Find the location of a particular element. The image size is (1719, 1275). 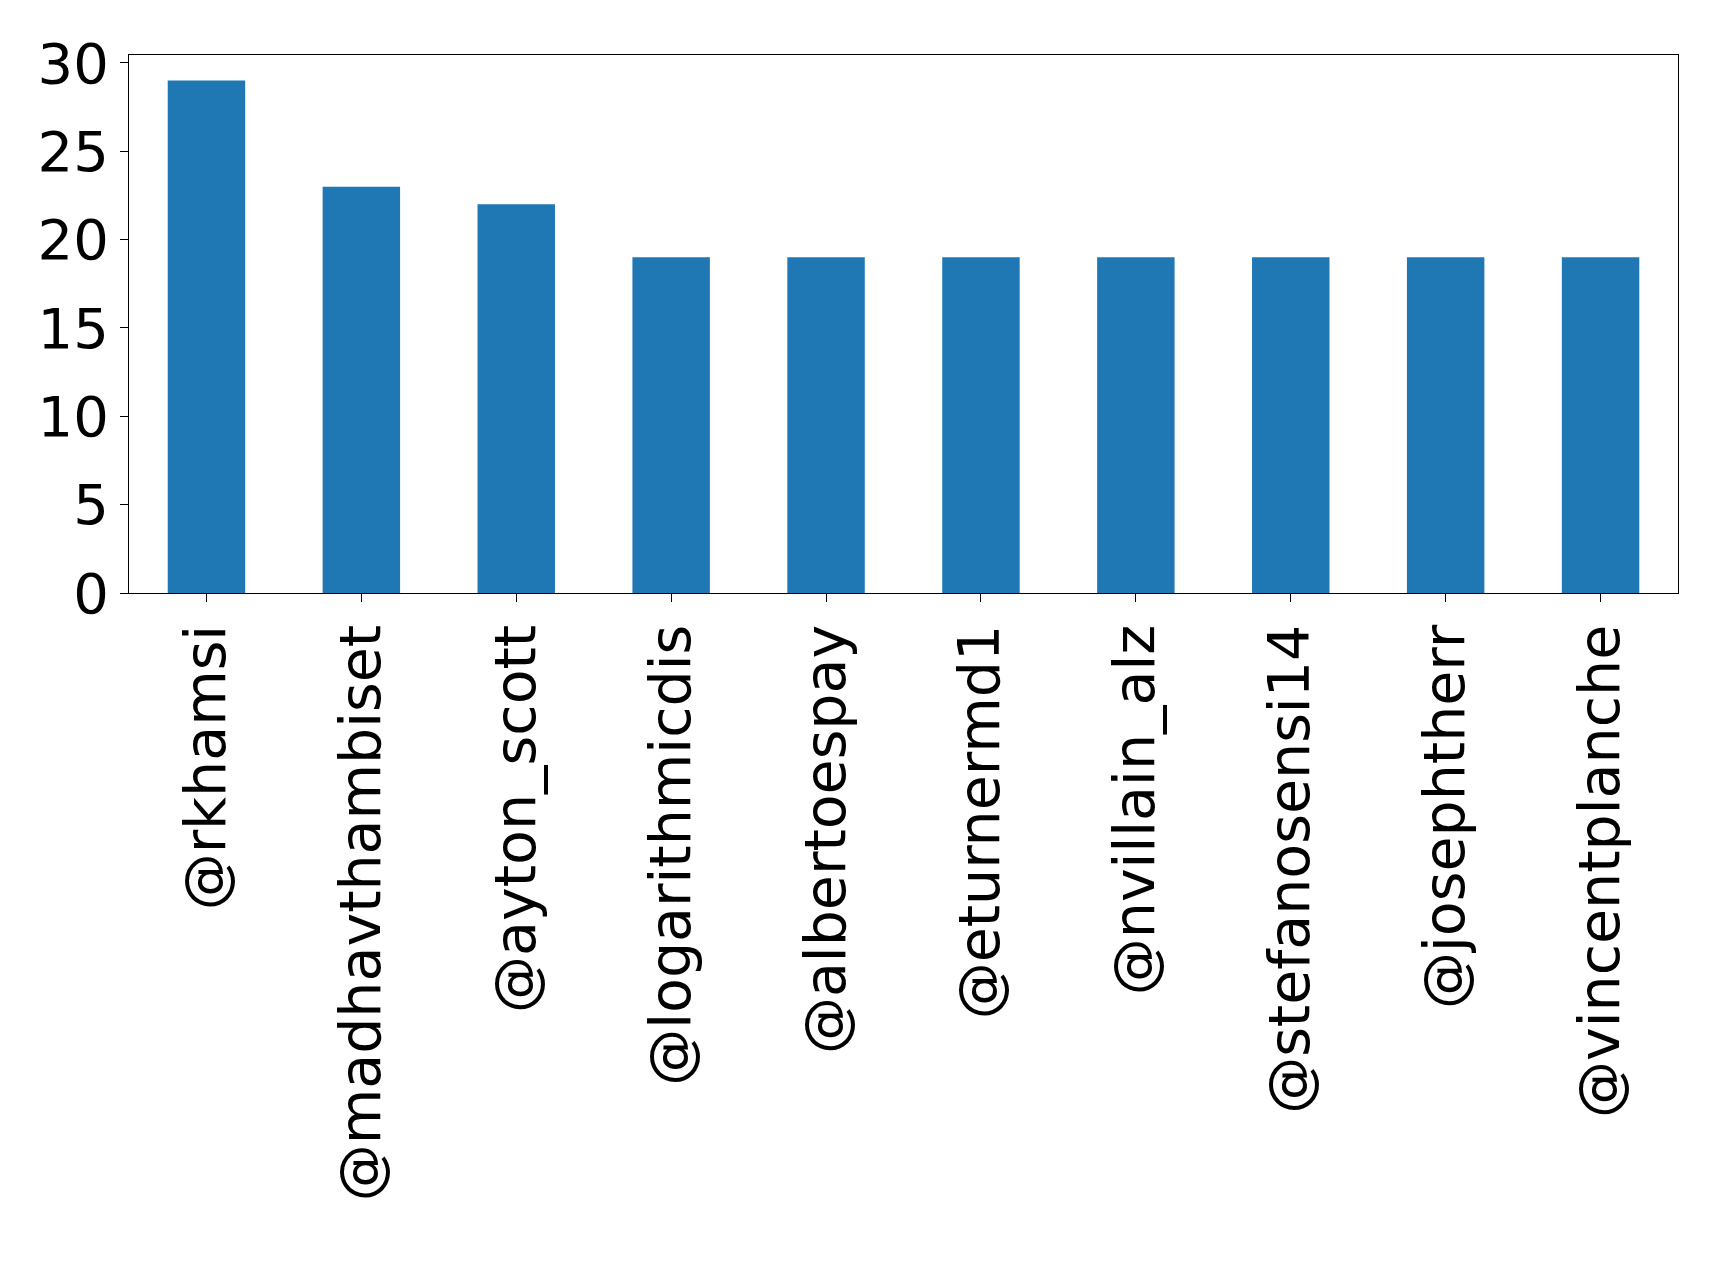

x-tick-label: @logarithmicdis is located at coordinates (669, 855).